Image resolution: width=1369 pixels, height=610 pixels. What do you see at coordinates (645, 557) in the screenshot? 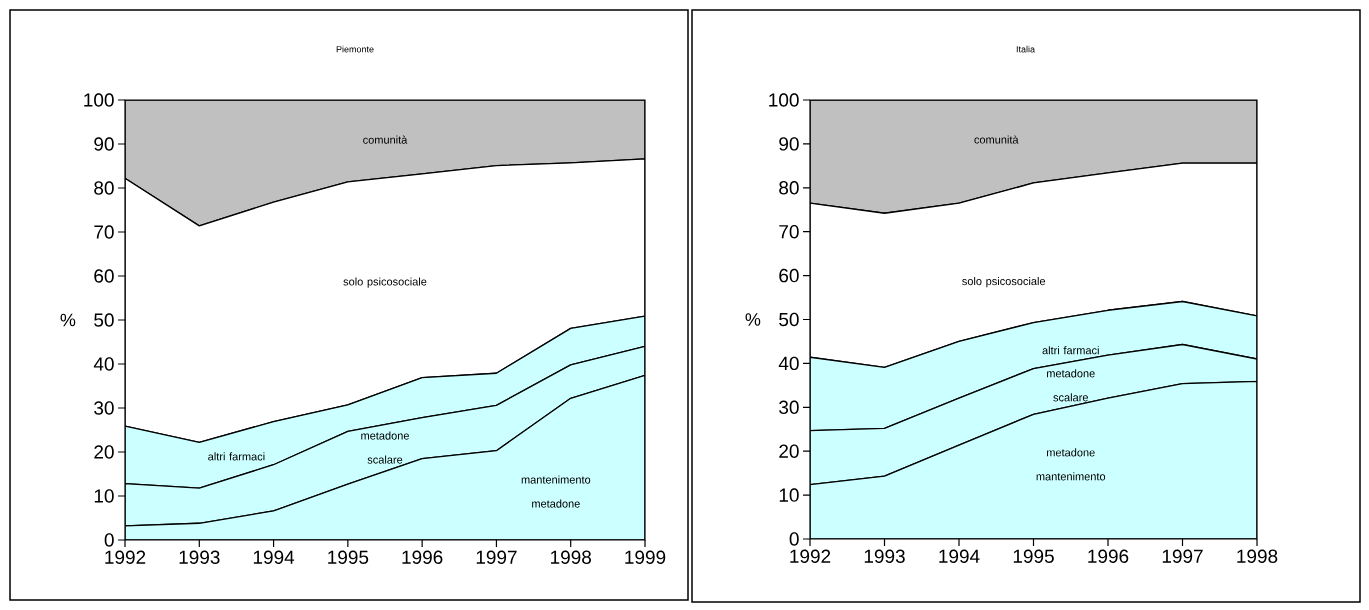
I see `x-tick-label: 1999` at bounding box center [645, 557].